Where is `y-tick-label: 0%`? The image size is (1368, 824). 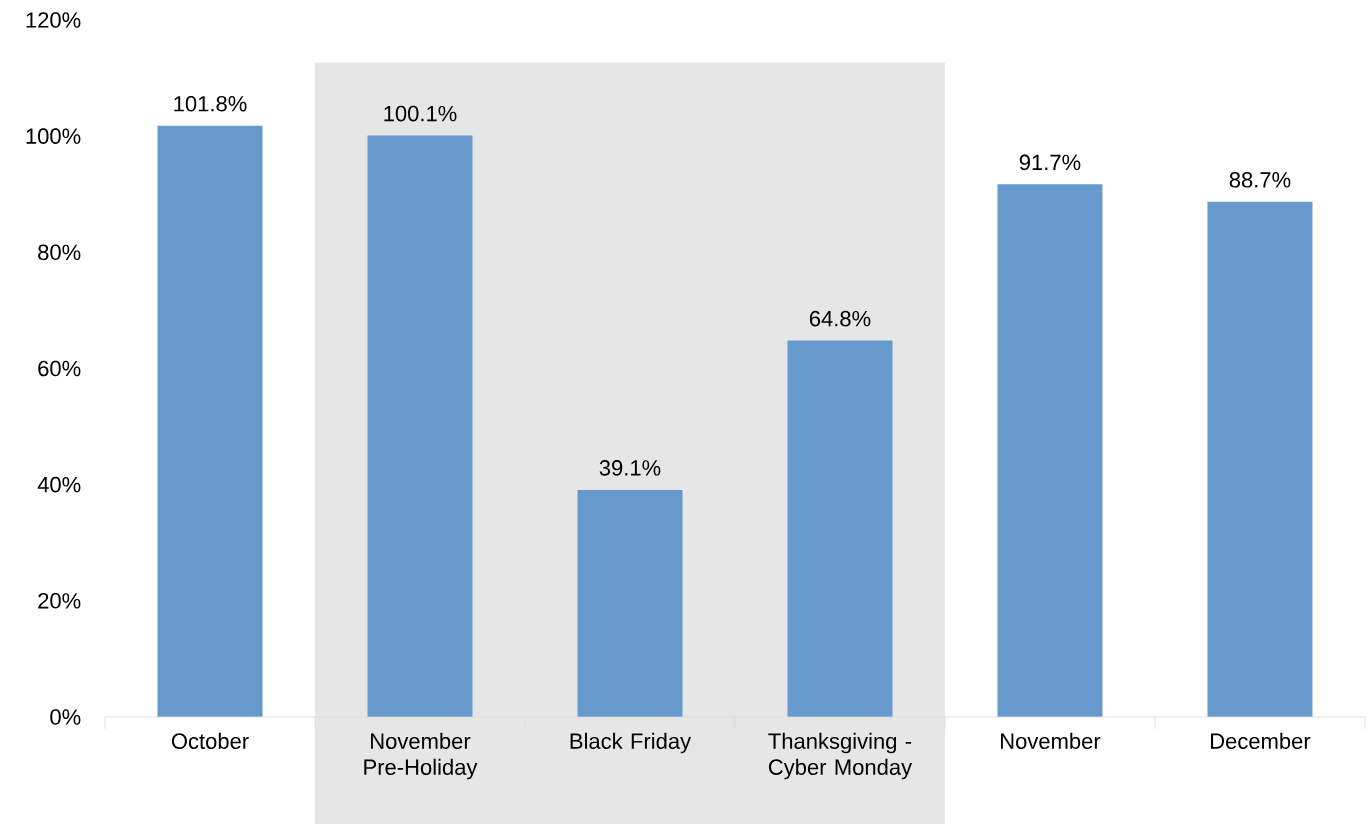
y-tick-label: 0% is located at coordinates (65, 717).